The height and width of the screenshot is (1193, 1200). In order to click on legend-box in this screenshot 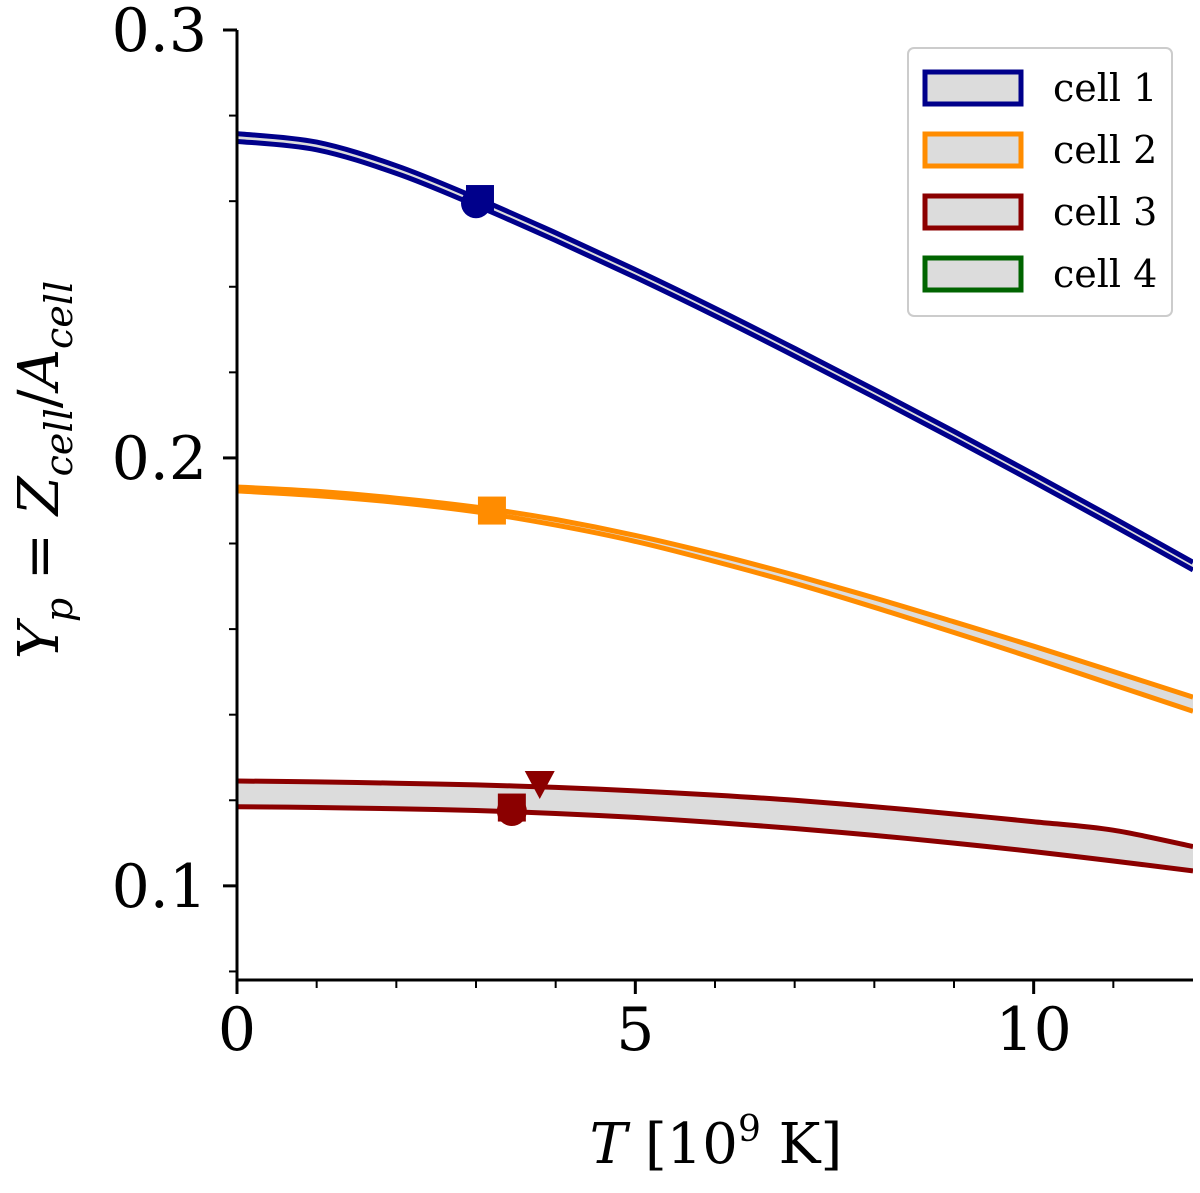, I will do `click(1040, 182)`.